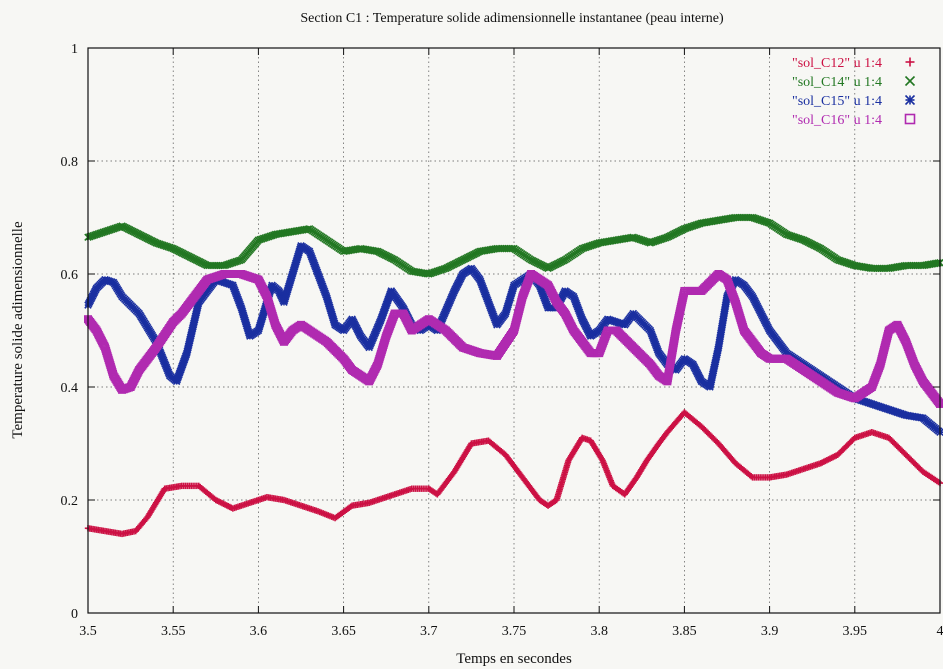 The image size is (943, 669). Describe the element at coordinates (938, 402) in the screenshot. I see `data-point` at that location.